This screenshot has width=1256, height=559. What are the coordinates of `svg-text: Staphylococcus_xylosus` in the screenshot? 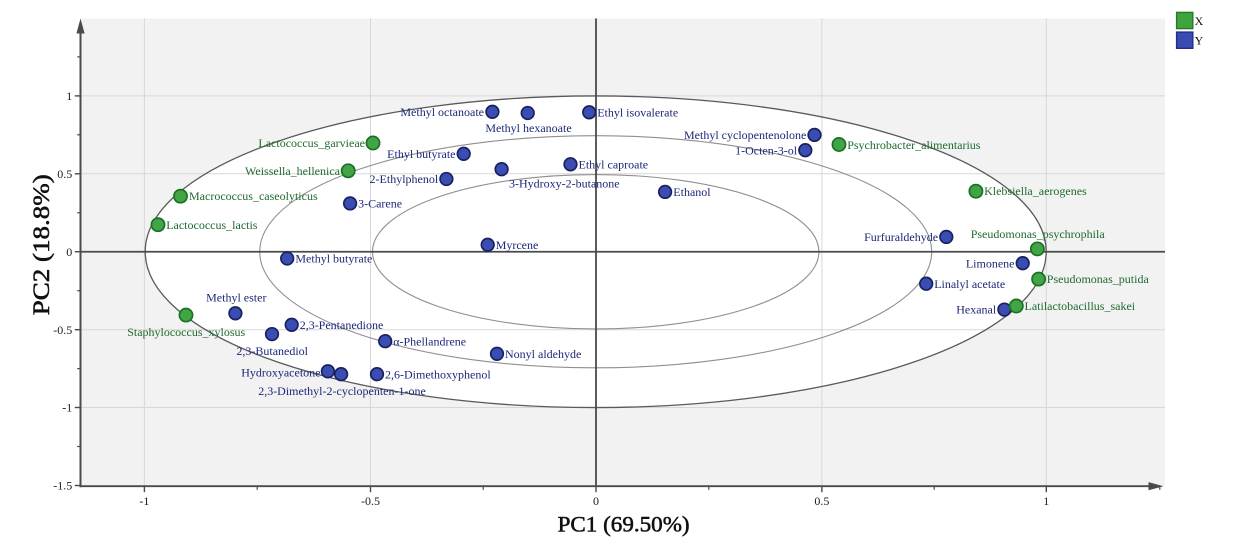 It's located at (186, 332).